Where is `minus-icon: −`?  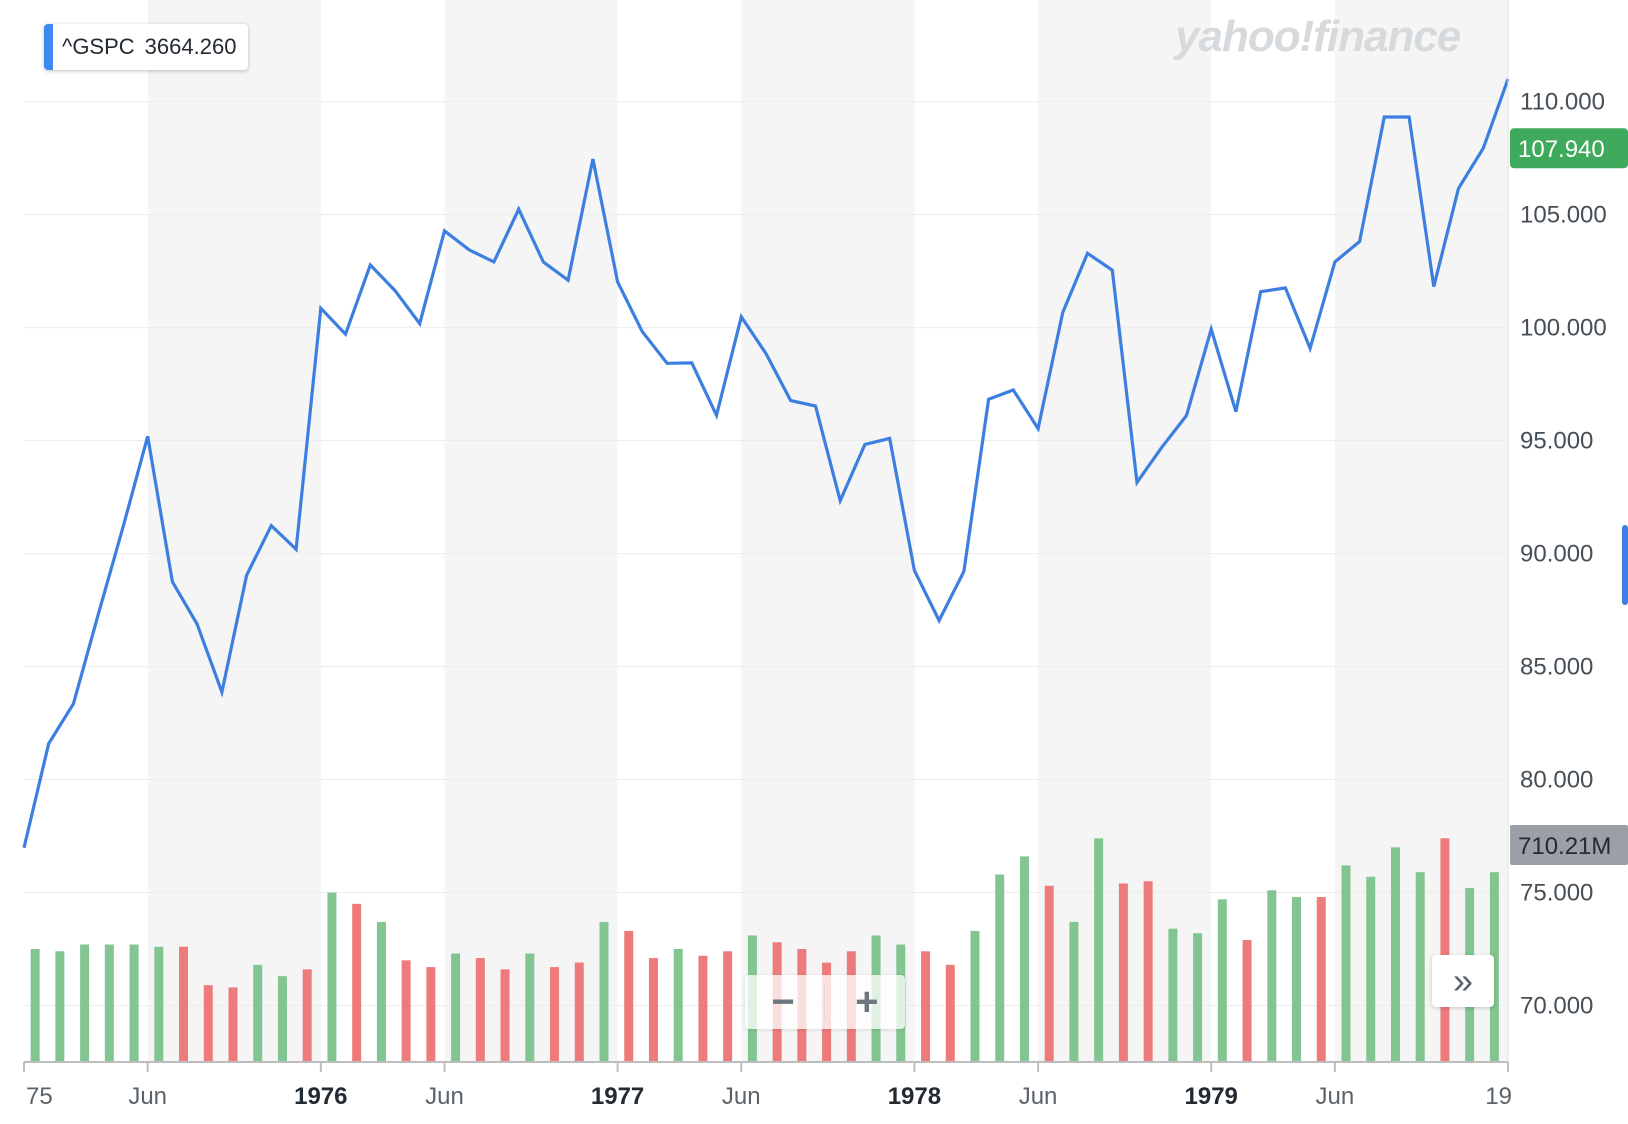
minus-icon: − is located at coordinates (783, 1002).